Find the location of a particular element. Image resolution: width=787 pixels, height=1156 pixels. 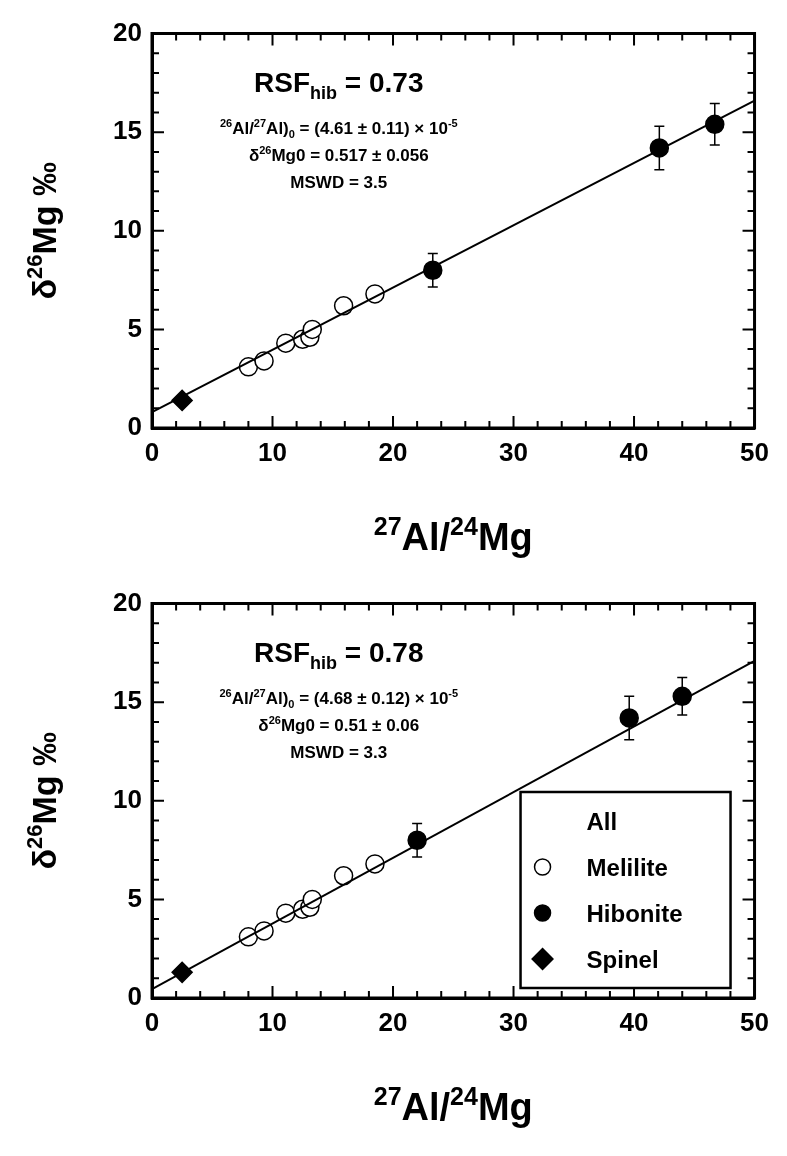

legend-label: Hibonite is located at coordinates (634, 913).